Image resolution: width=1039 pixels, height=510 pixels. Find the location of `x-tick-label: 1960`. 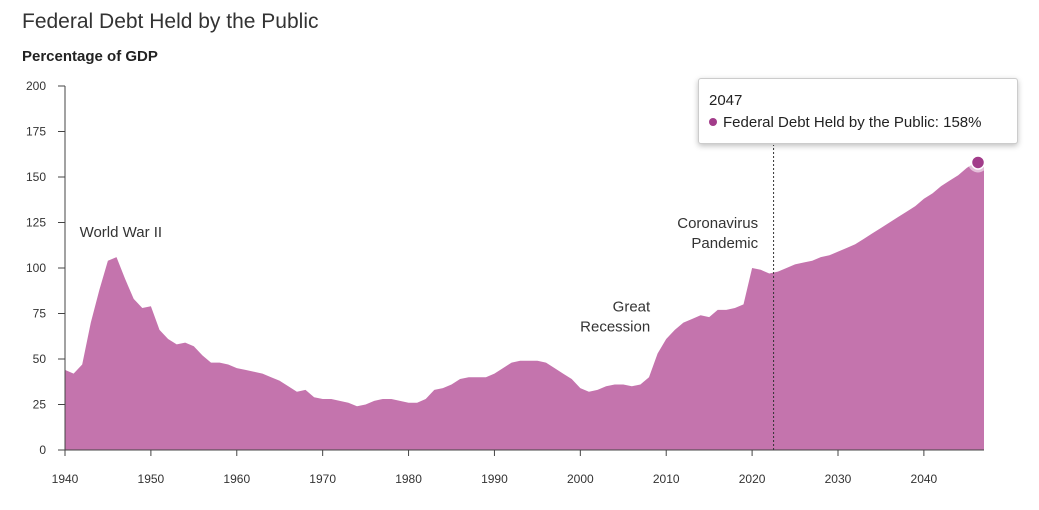

x-tick-label: 1960 is located at coordinates (236, 479).